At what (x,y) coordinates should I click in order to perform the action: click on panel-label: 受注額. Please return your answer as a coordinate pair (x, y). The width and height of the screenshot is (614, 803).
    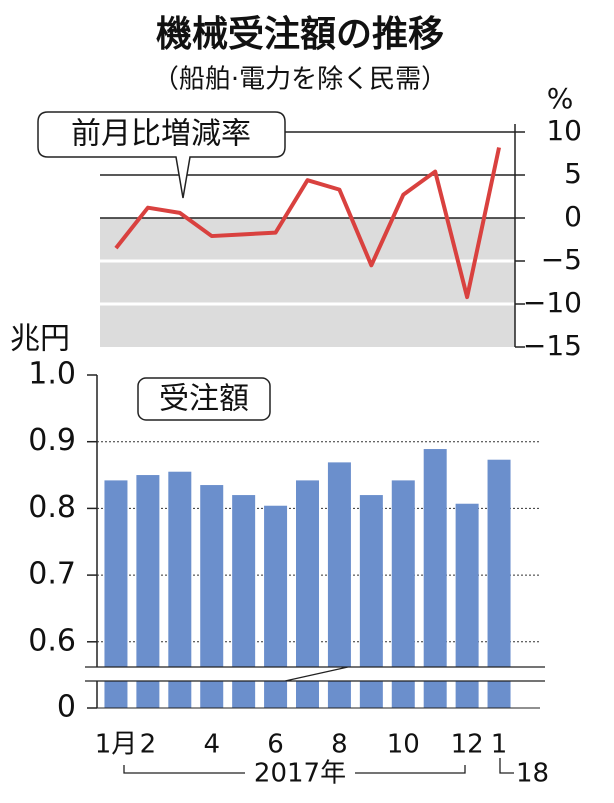
    Looking at the image, I should click on (204, 399).